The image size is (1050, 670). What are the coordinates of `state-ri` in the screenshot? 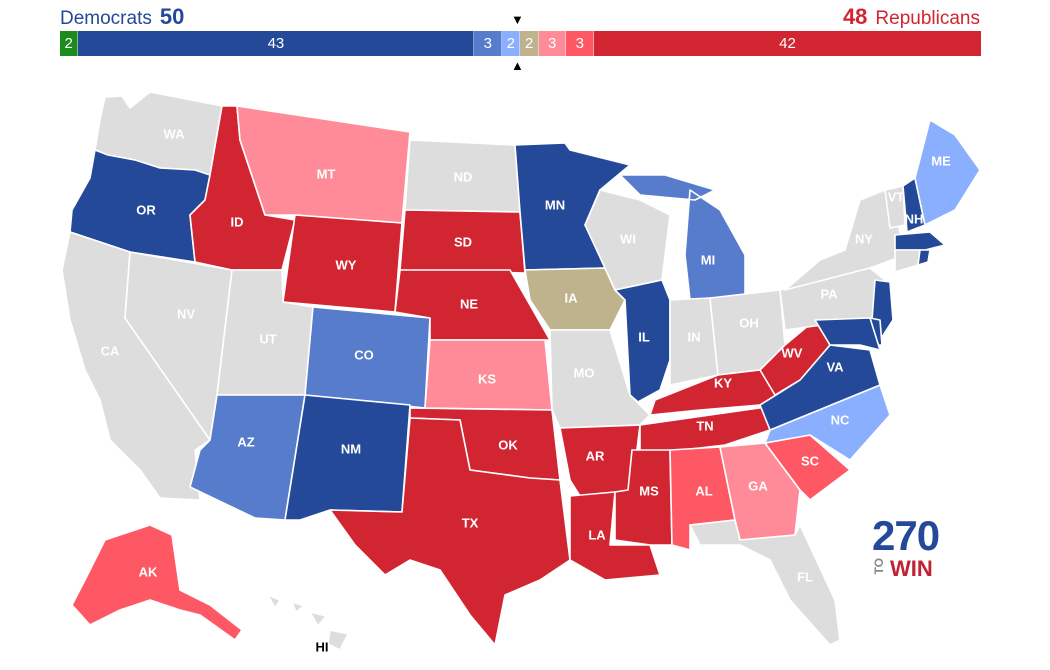 It's located at (924, 257).